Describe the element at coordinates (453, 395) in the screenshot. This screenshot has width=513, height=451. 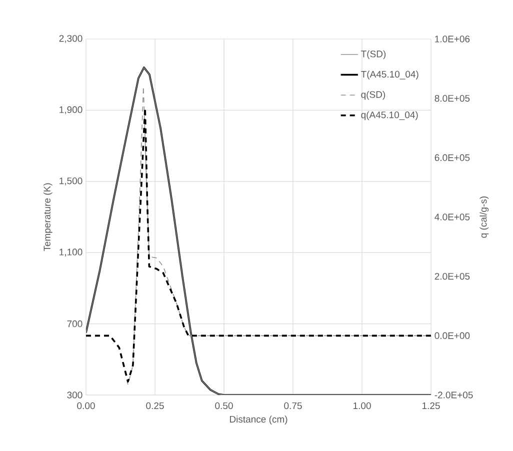
I see `y2-tick-label: -2.0E+05` at that location.